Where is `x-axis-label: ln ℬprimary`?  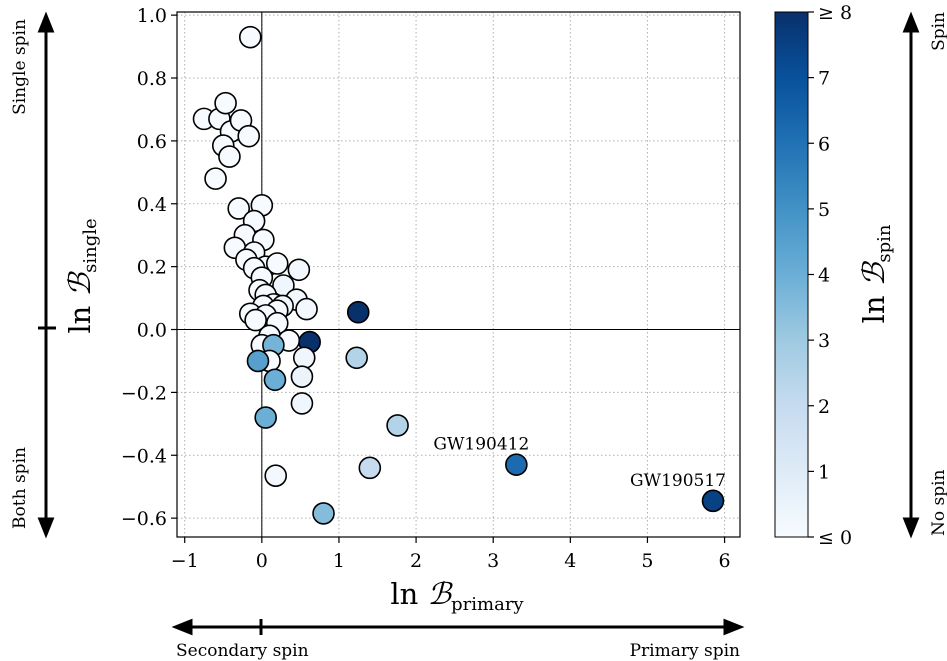
x-axis-label: ln ℬprimary is located at coordinates (457, 596).